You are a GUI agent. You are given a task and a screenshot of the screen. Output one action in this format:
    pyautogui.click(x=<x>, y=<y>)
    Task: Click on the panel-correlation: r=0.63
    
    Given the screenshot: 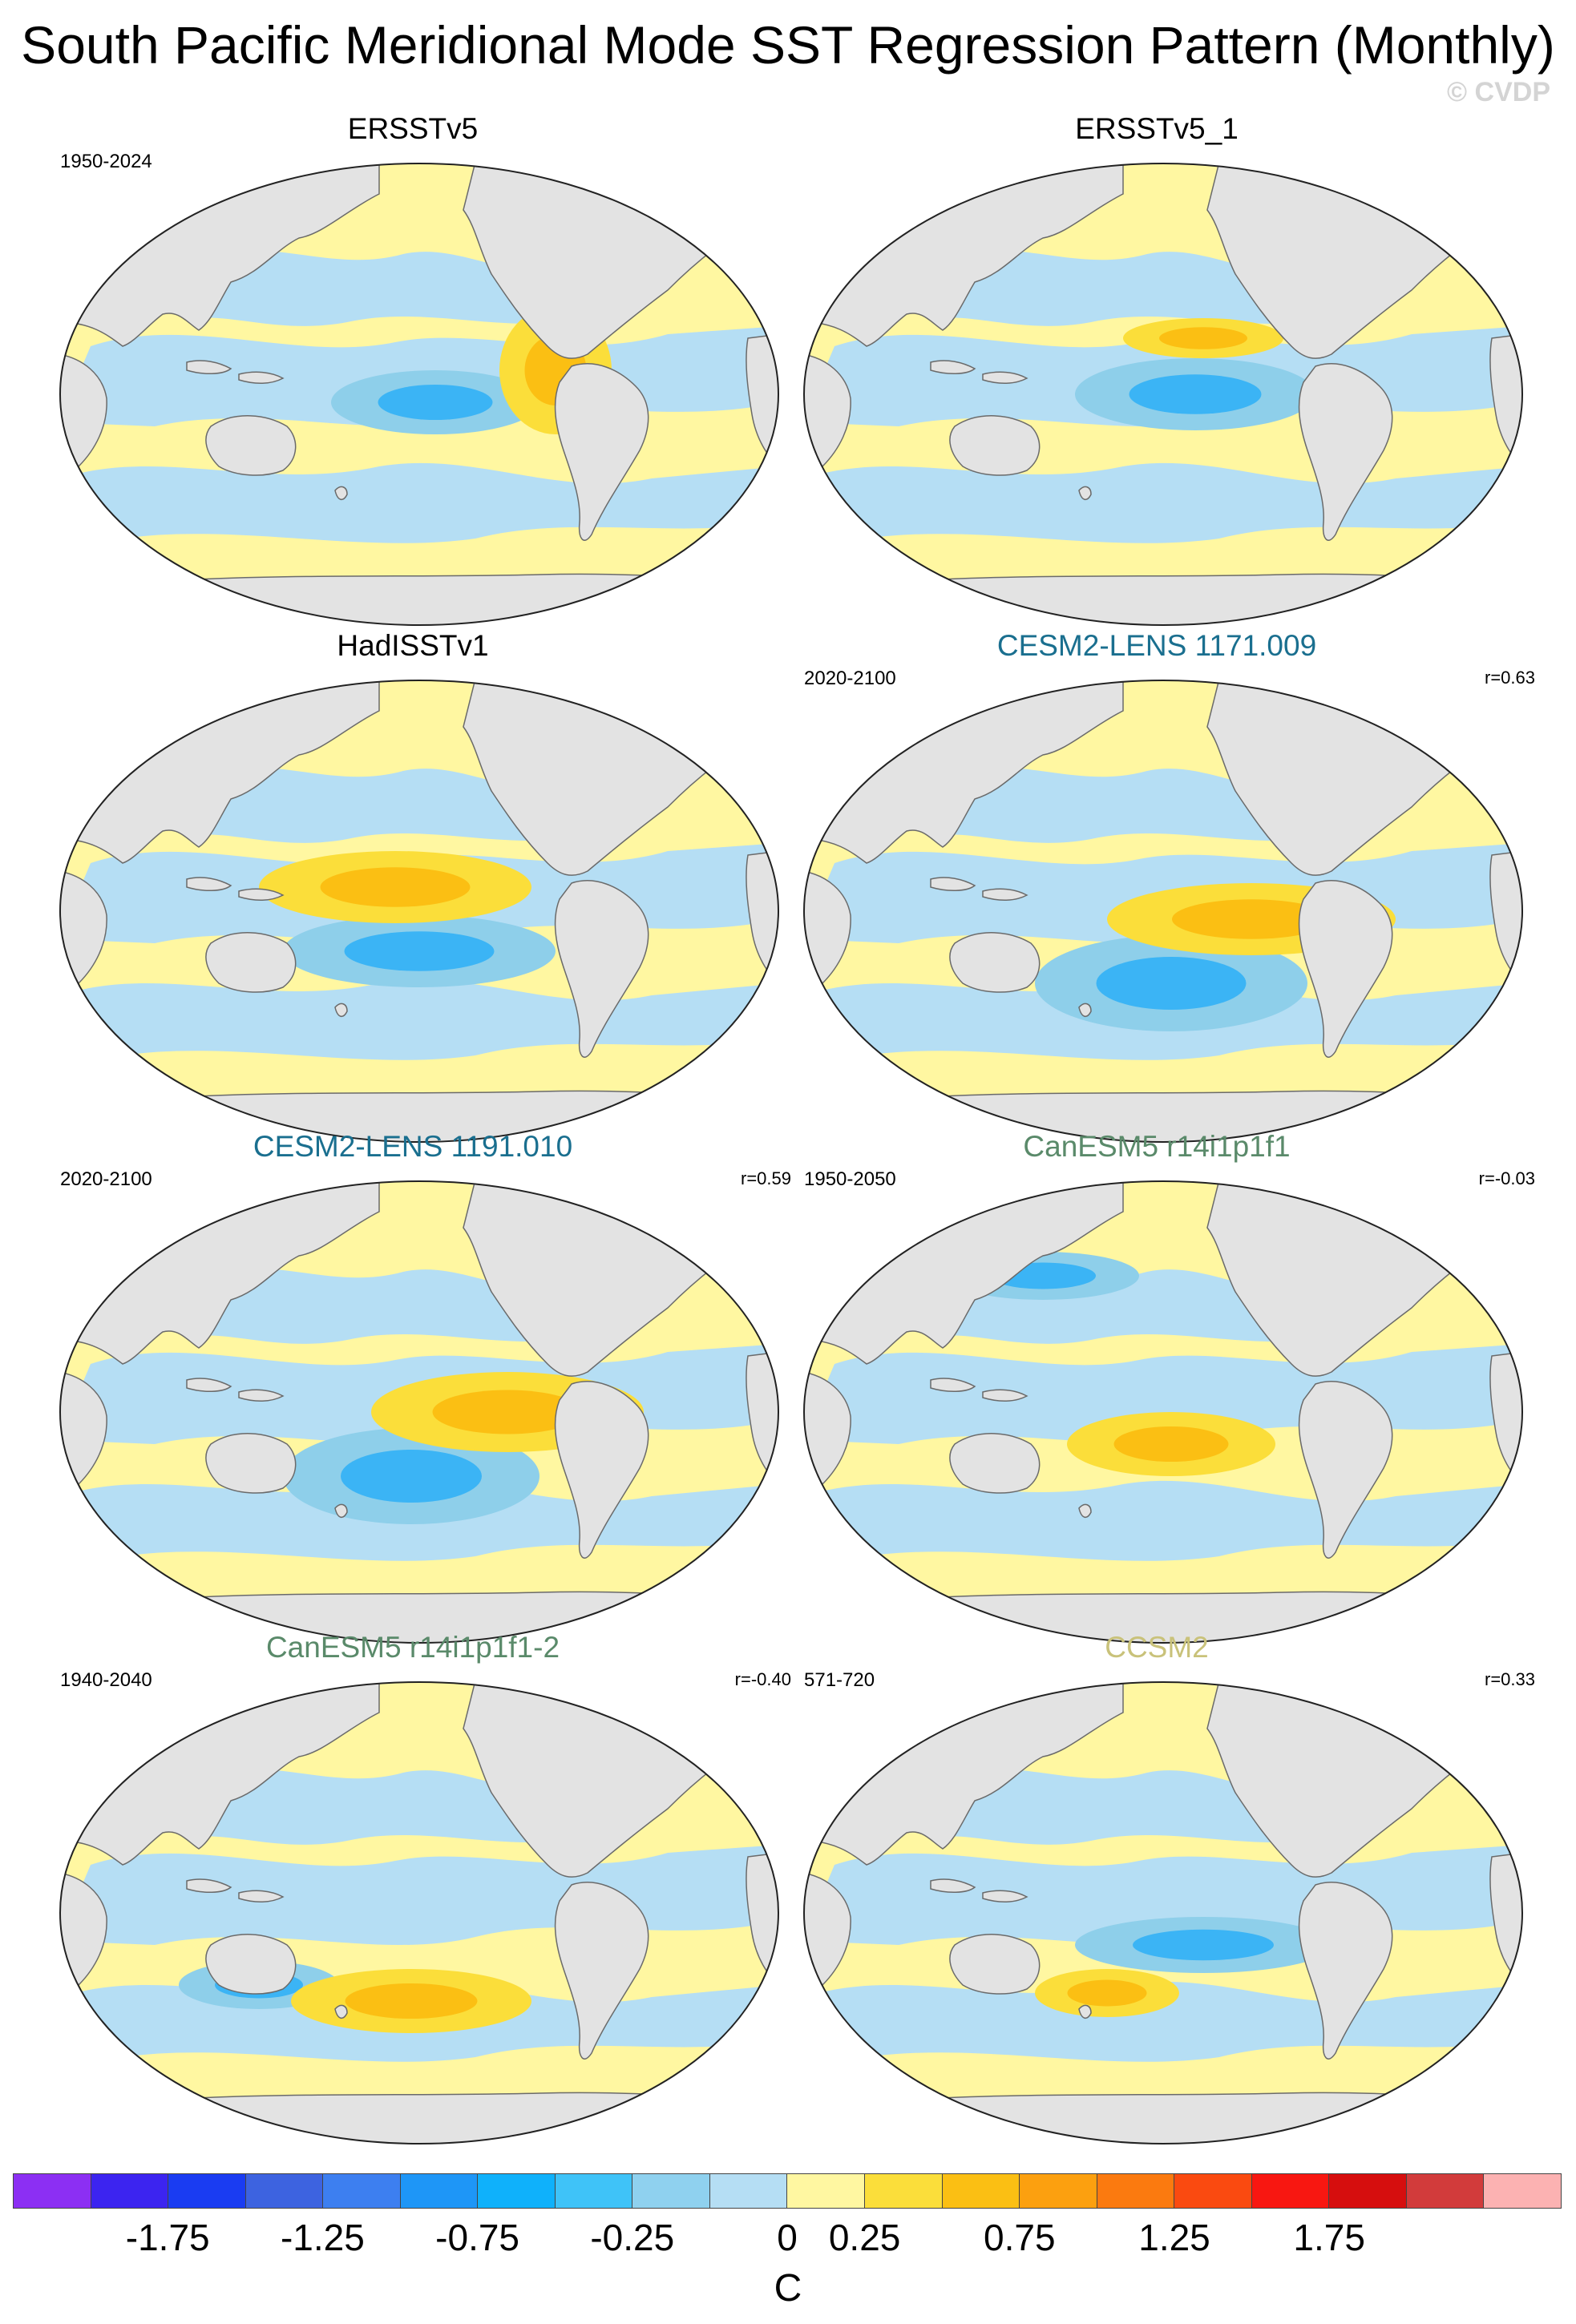 What is the action you would take?
    pyautogui.click(x=1510, y=678)
    